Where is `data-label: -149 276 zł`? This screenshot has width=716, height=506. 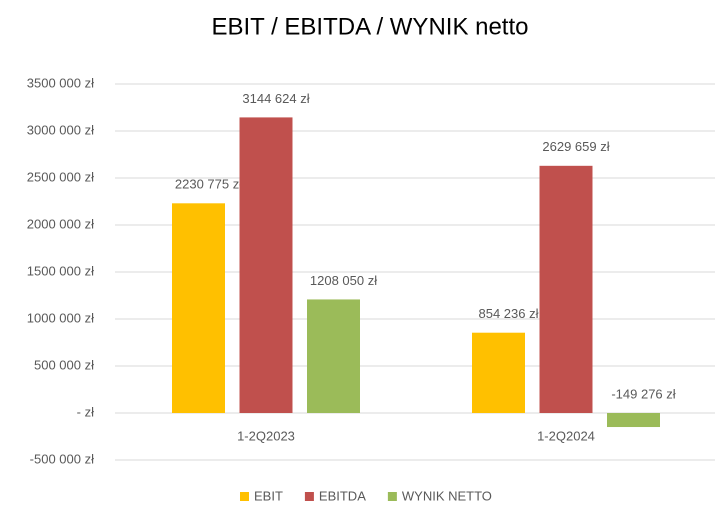
data-label: -149 276 zł is located at coordinates (643, 393).